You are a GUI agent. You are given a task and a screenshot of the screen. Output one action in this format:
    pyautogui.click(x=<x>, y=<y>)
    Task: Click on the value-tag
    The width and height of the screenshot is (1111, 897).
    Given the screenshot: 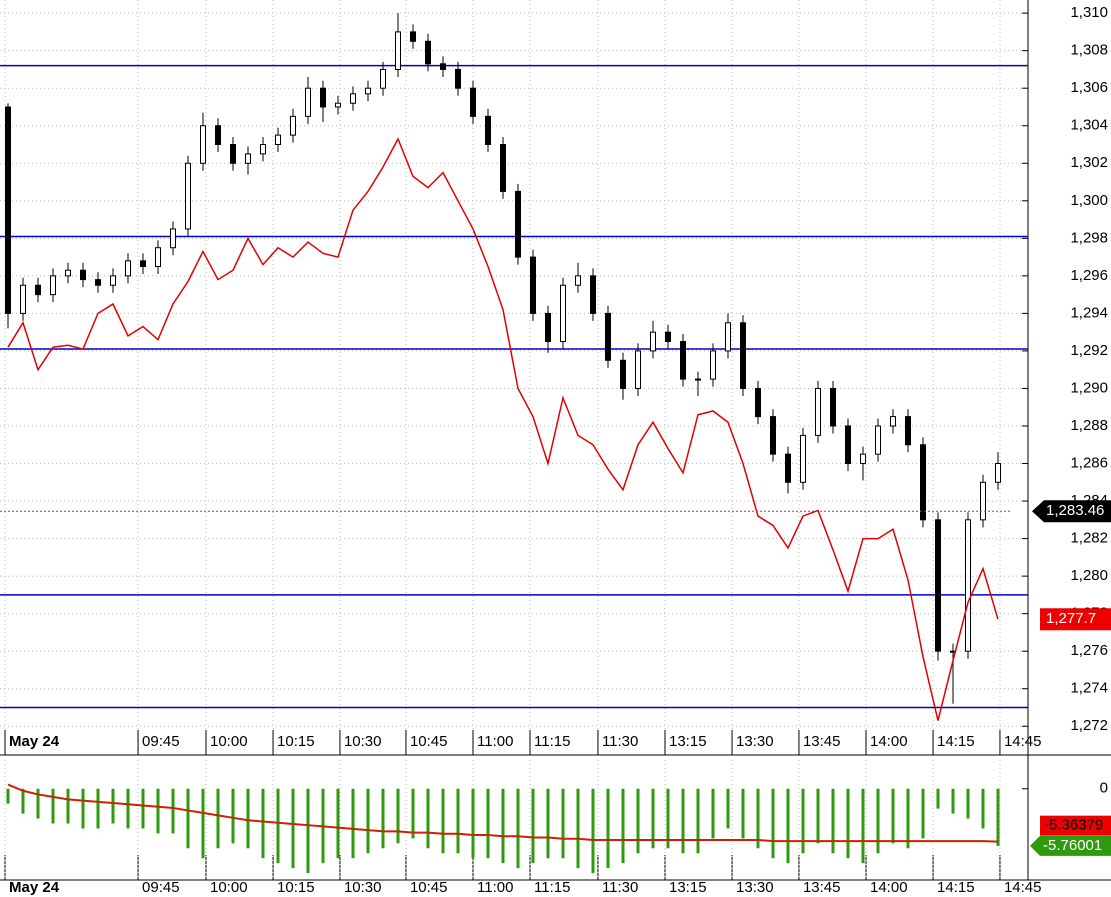 What is the action you would take?
    pyautogui.click(x=1075, y=825)
    